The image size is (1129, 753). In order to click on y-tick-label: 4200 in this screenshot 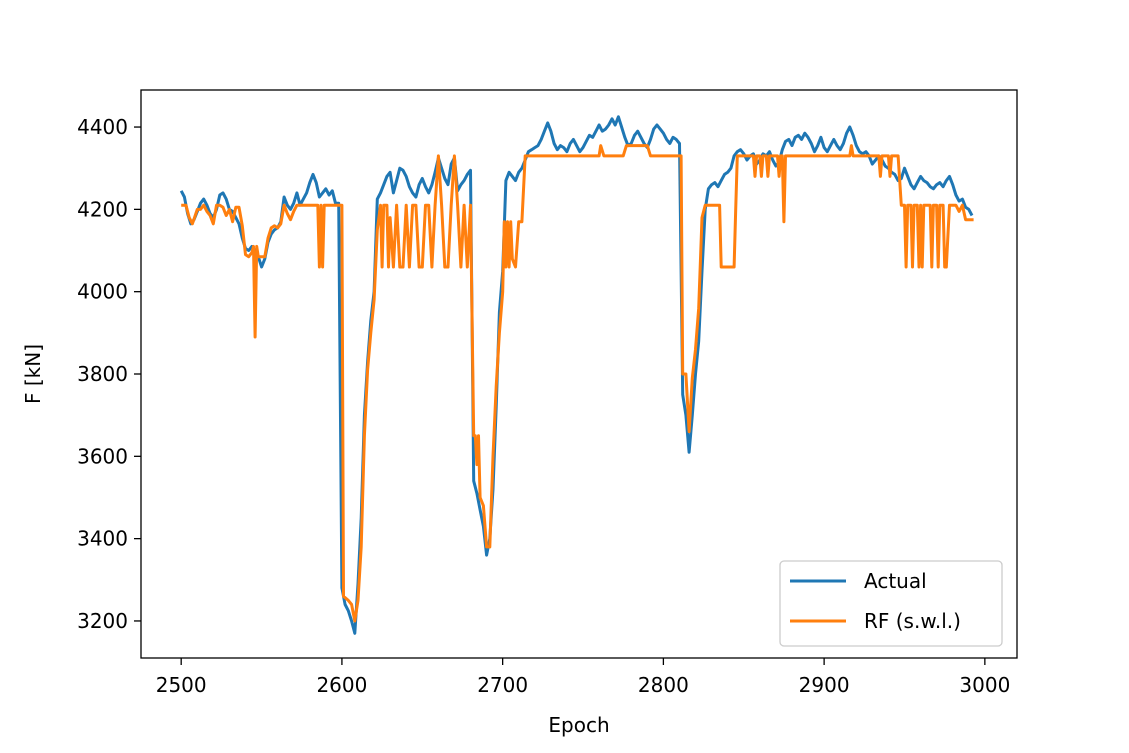, I will do `click(102, 209)`.